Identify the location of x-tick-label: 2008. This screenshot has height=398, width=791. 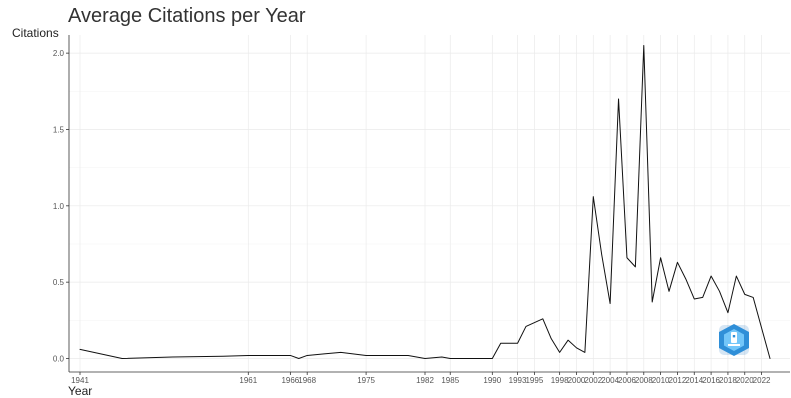
(644, 380).